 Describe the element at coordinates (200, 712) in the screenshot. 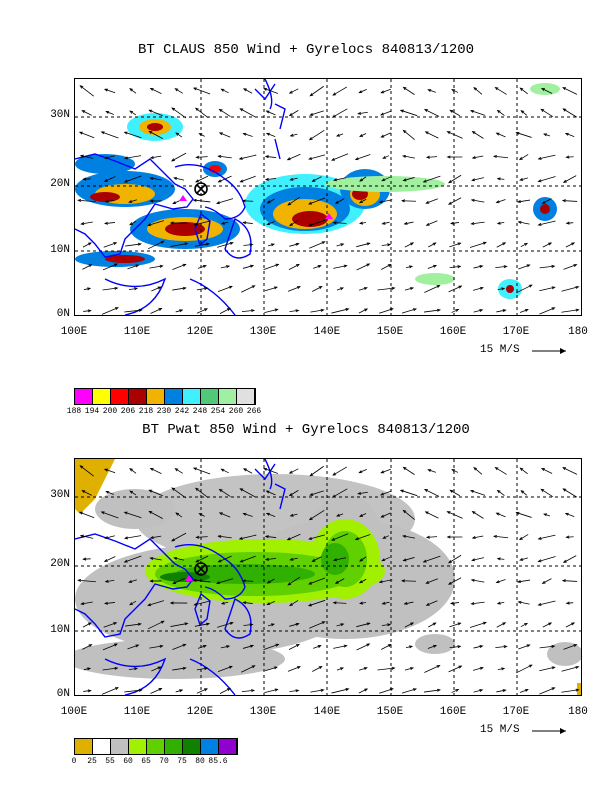

I see `p2-lon-label: 120E` at that location.